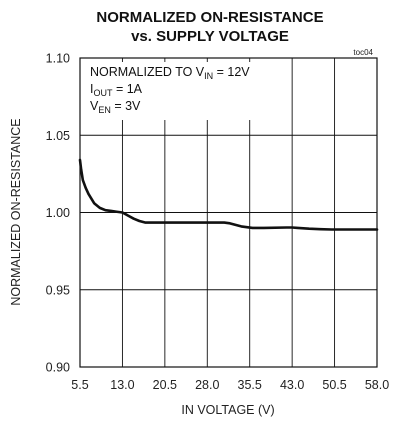  Describe the element at coordinates (122, 385) in the screenshot. I see `x-tick-label: 13.0` at that location.